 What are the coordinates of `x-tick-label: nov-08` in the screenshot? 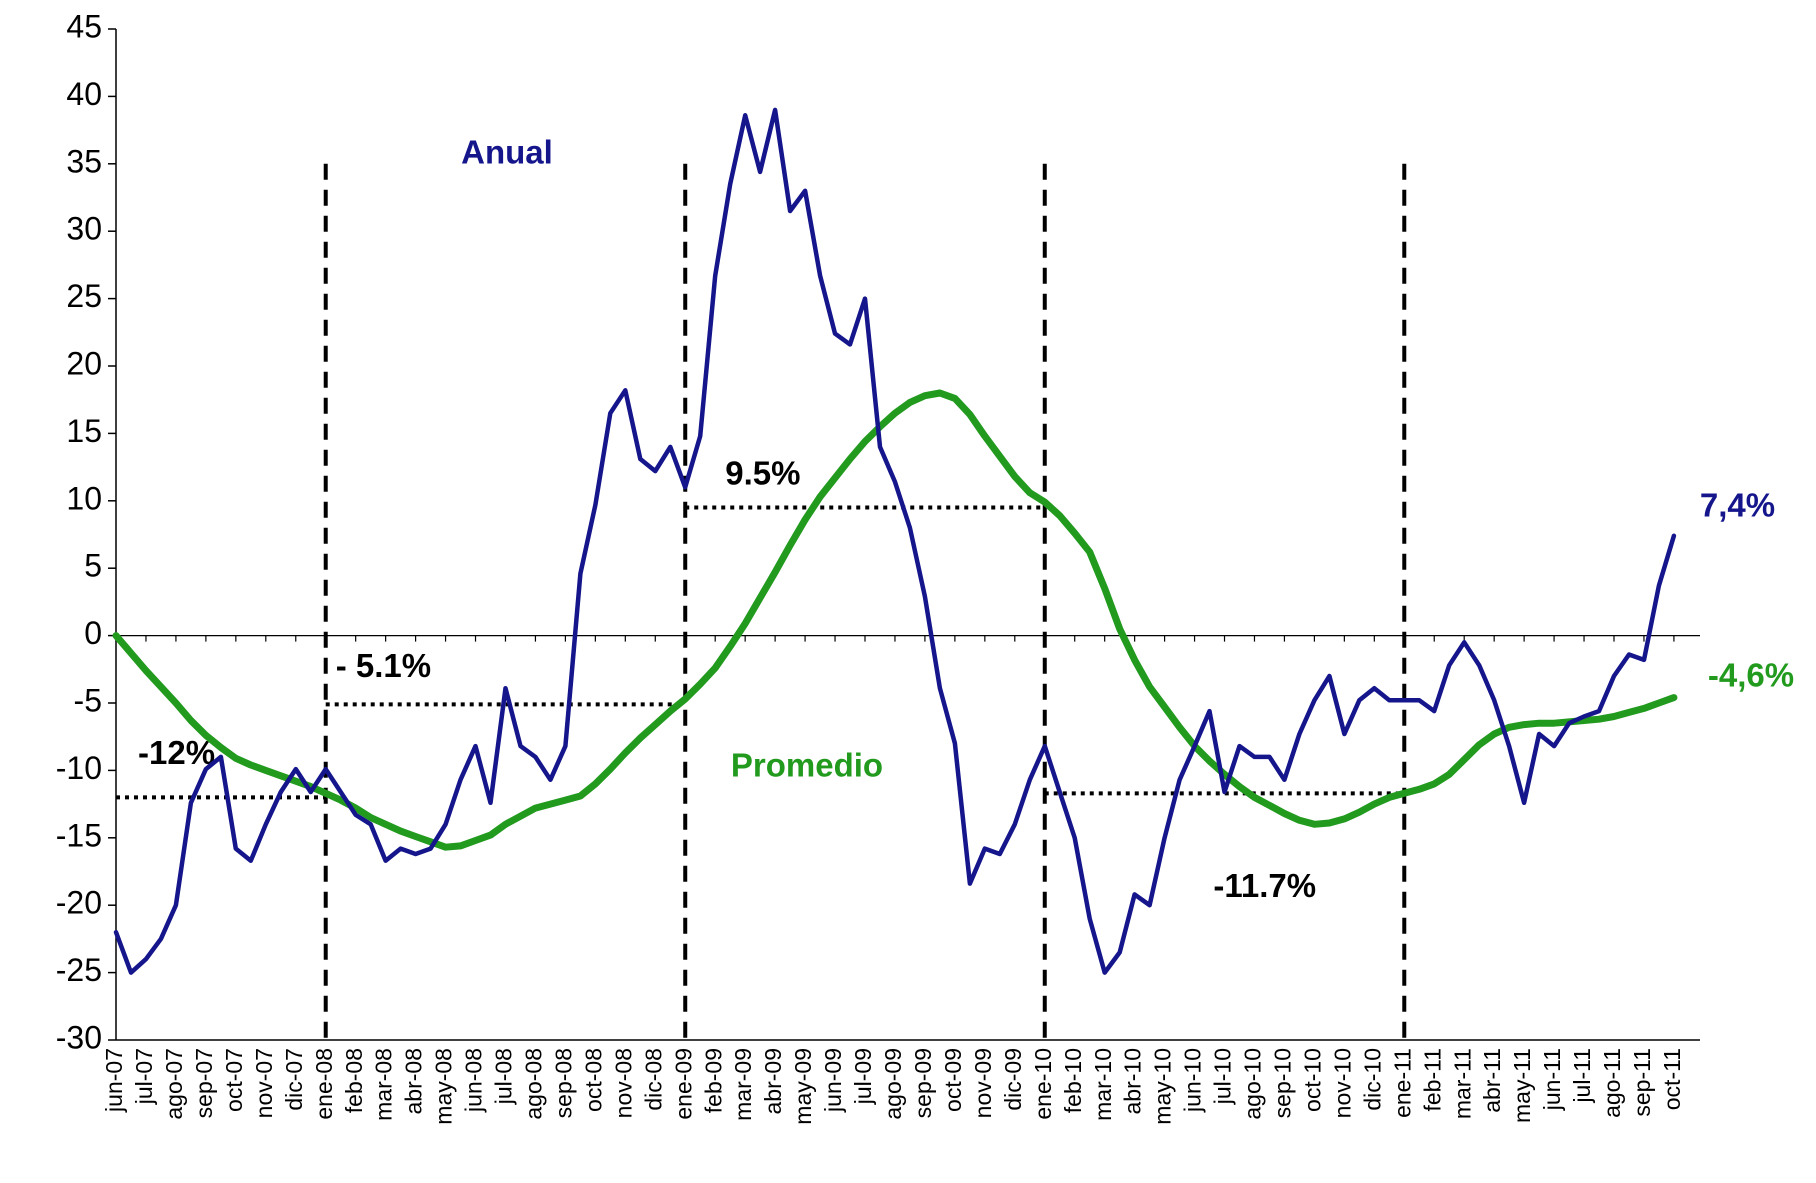 It's located at (623, 1083).